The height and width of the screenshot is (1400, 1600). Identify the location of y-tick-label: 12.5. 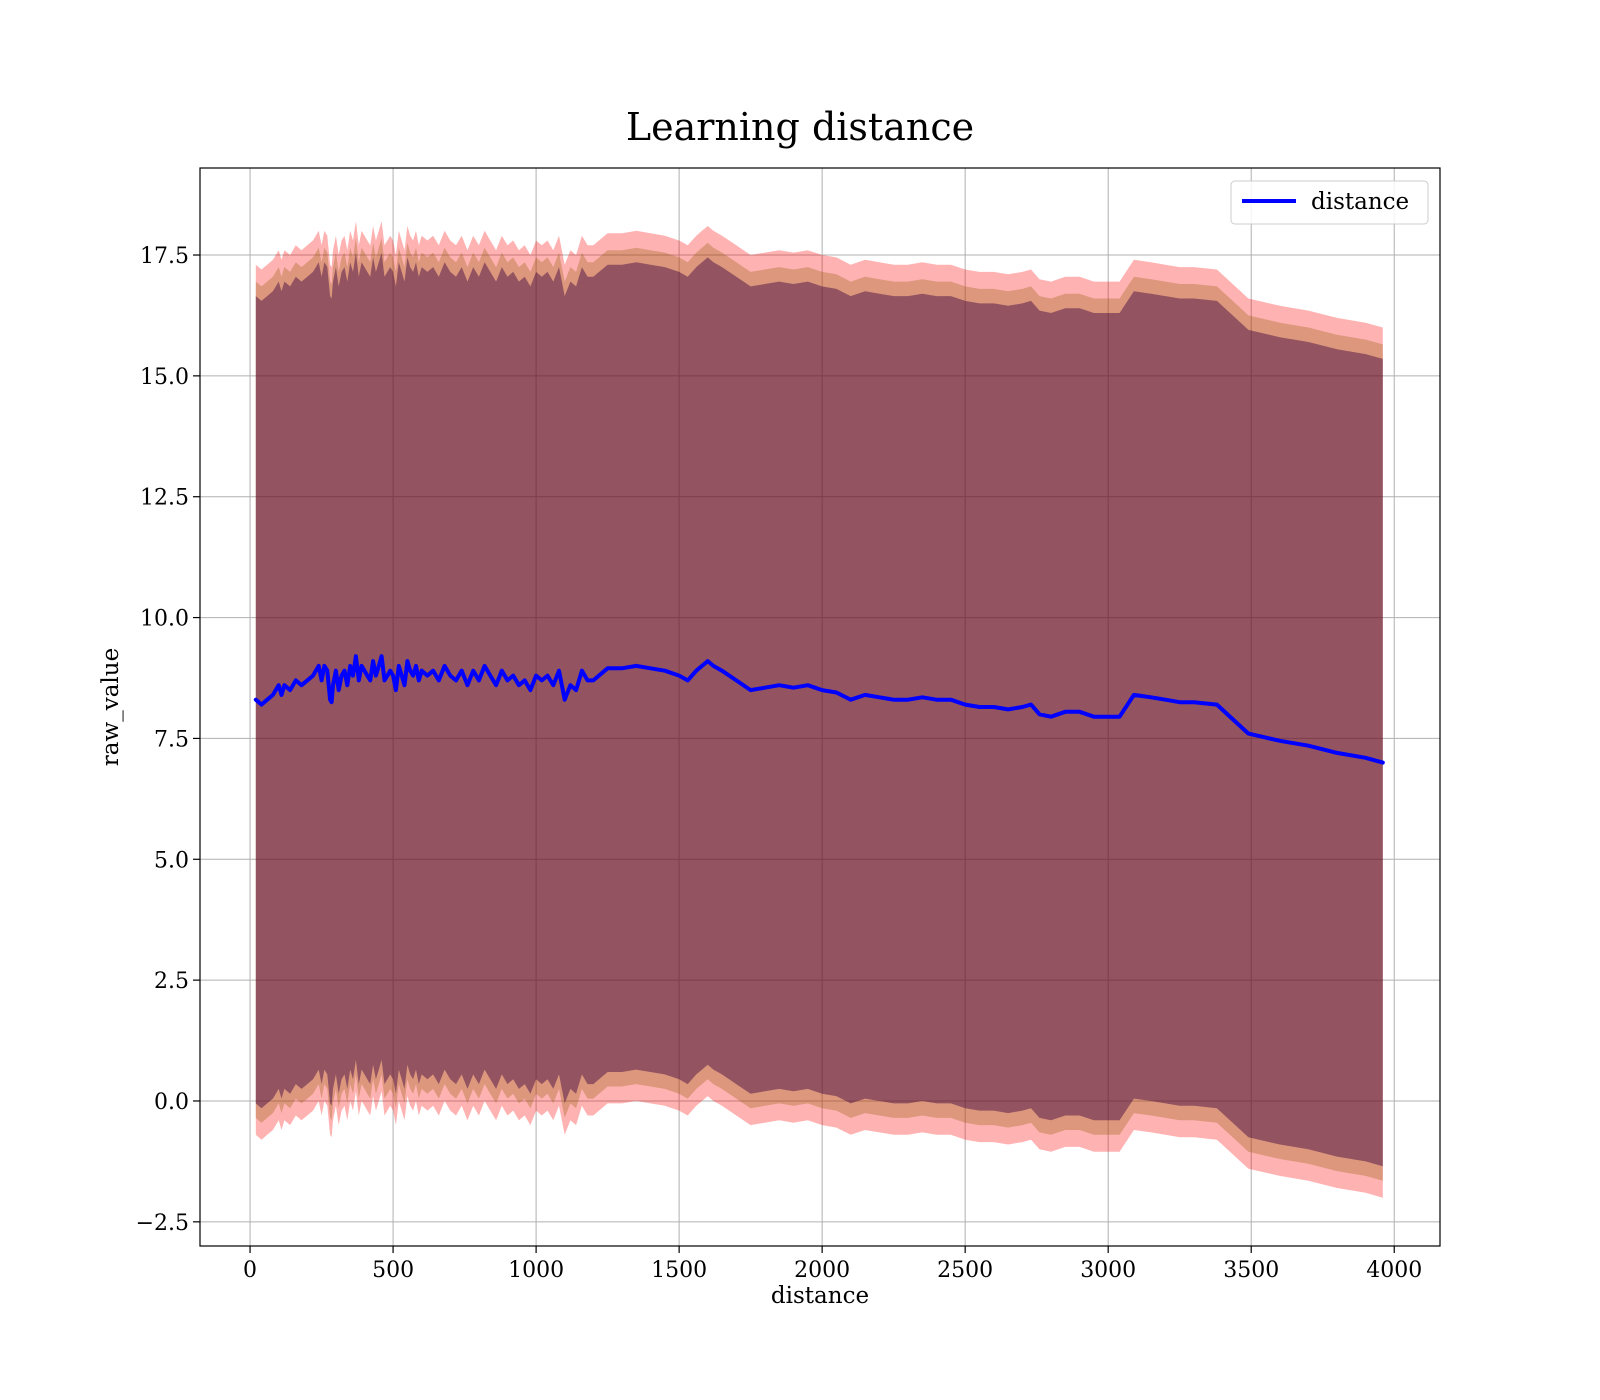
(164, 498).